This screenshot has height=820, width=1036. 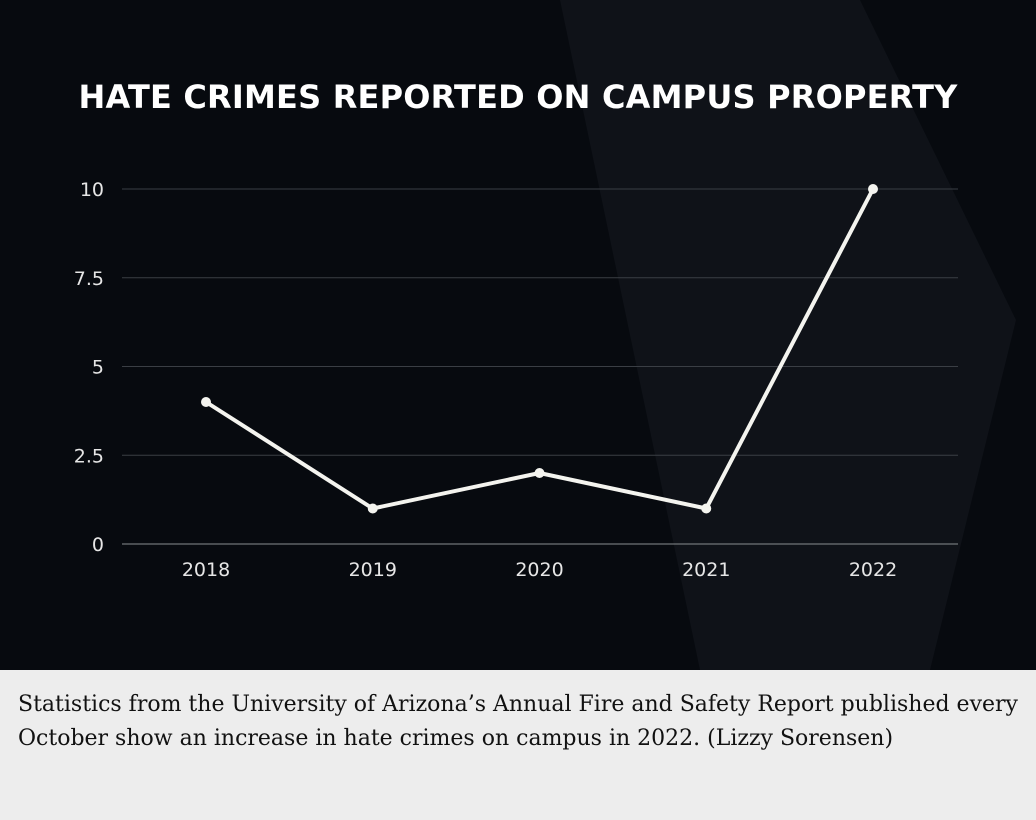 I want to click on x-axis-ticks: 2018 2019 2020 2021 2022, so click(x=539, y=570).